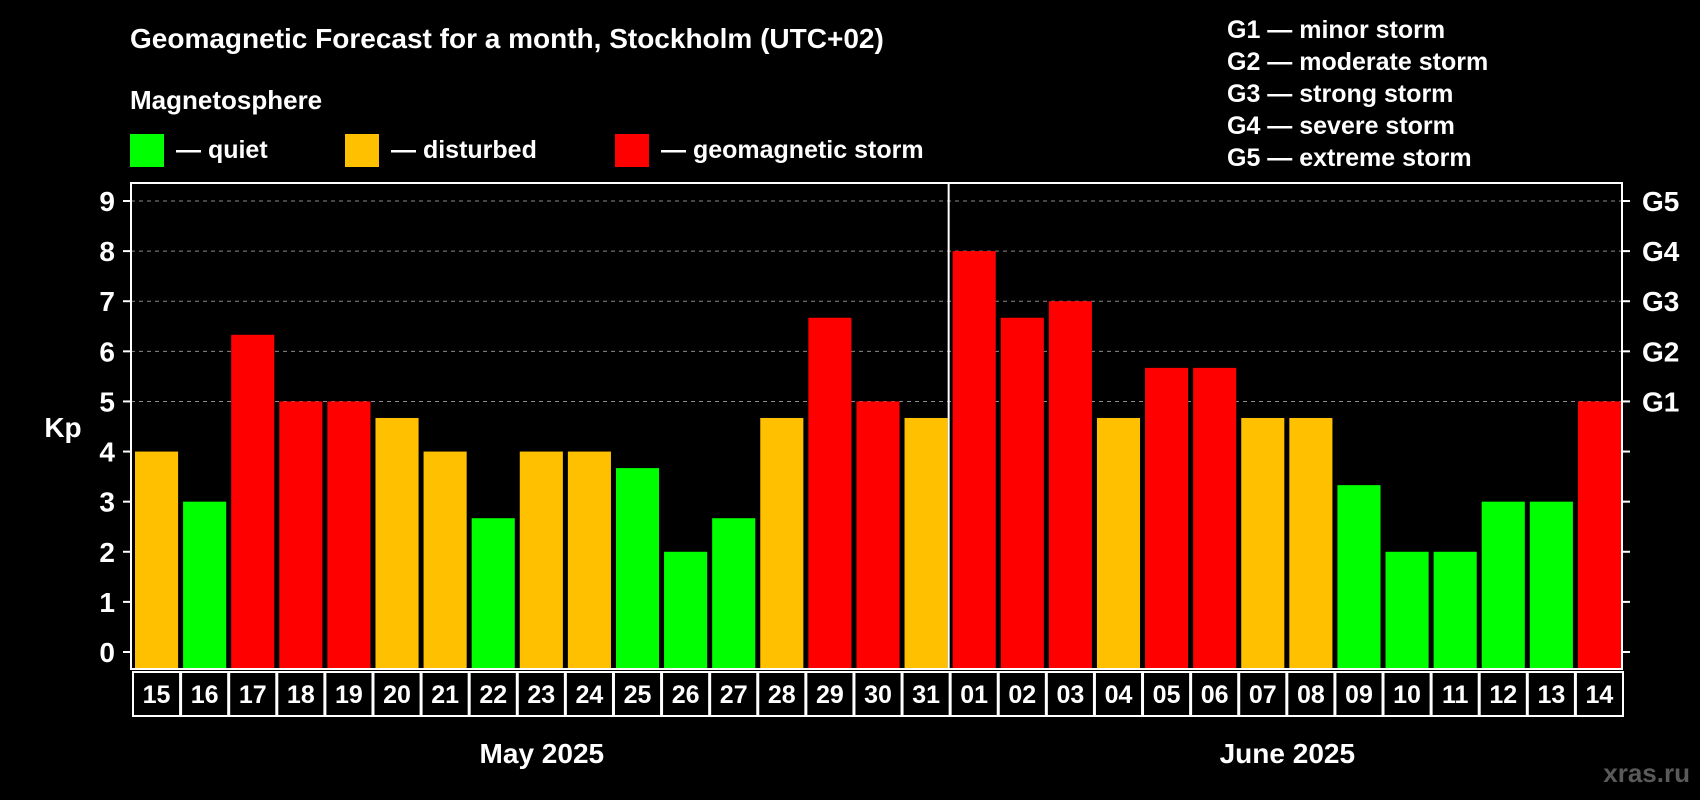  Describe the element at coordinates (830, 695) in the screenshot. I see `date-label: 29` at that location.